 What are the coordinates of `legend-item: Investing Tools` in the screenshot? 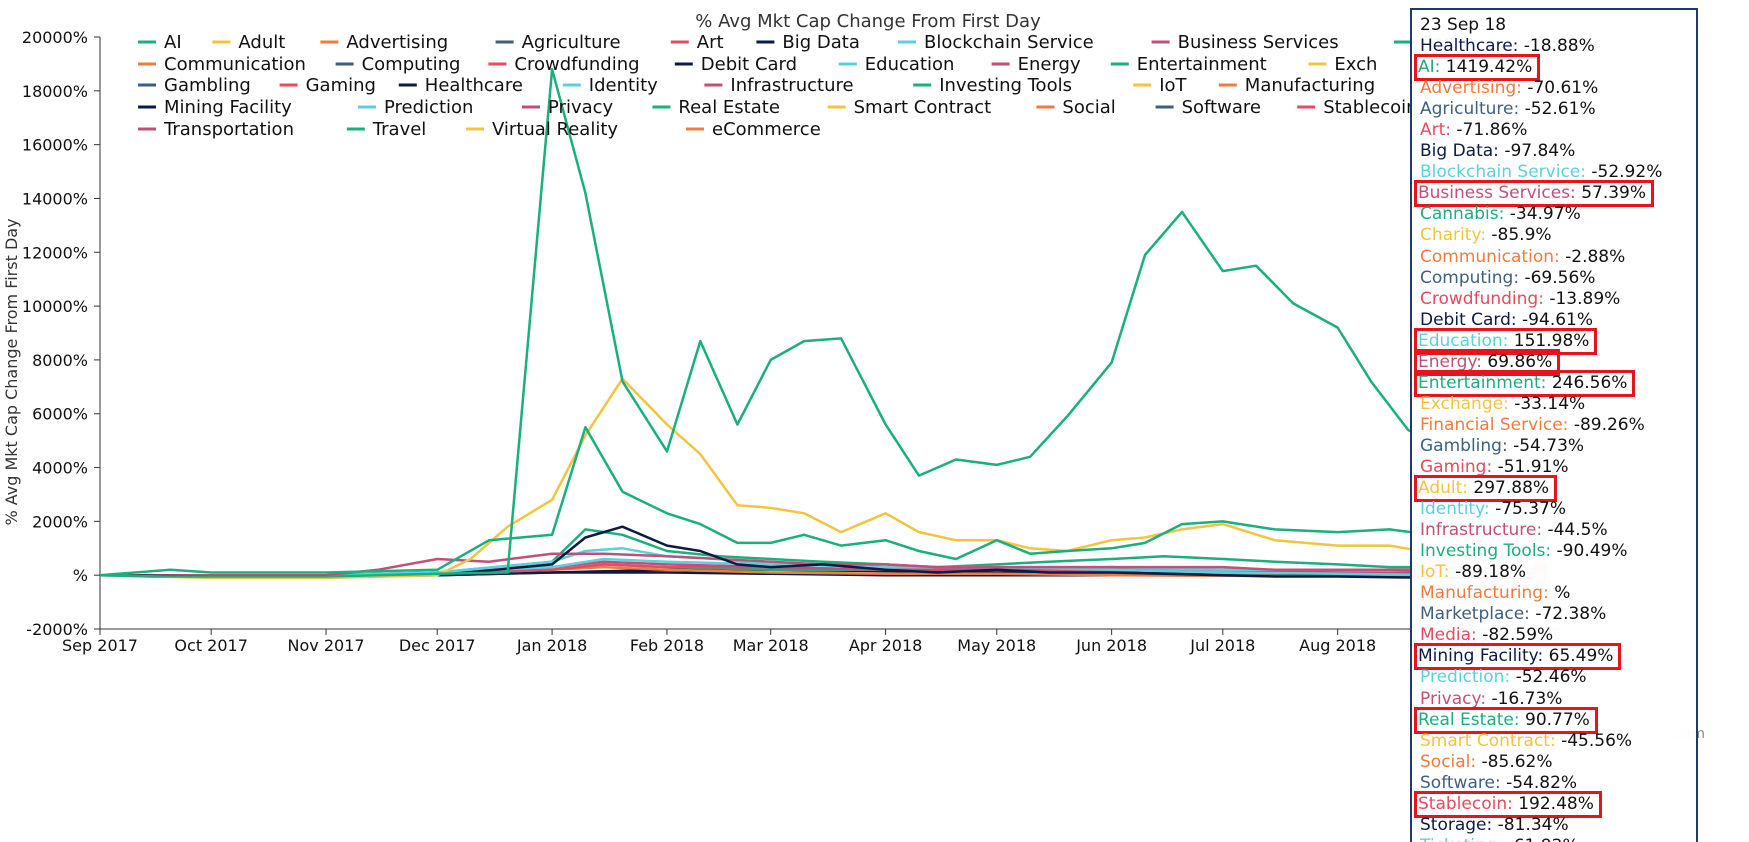 It's located at (992, 85).